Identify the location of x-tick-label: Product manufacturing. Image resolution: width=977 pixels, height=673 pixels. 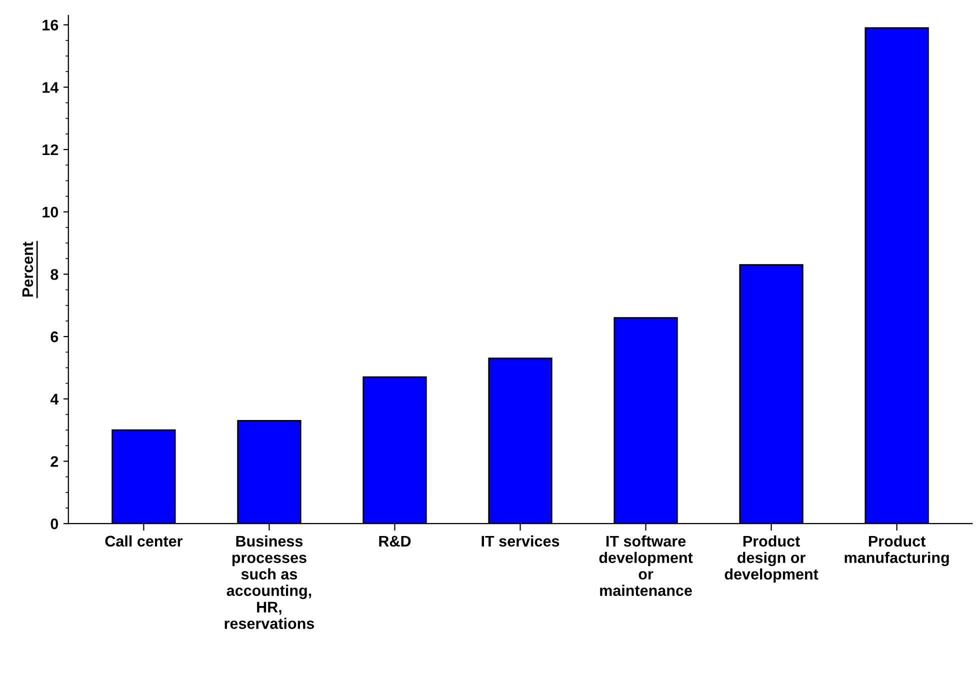
(896, 550).